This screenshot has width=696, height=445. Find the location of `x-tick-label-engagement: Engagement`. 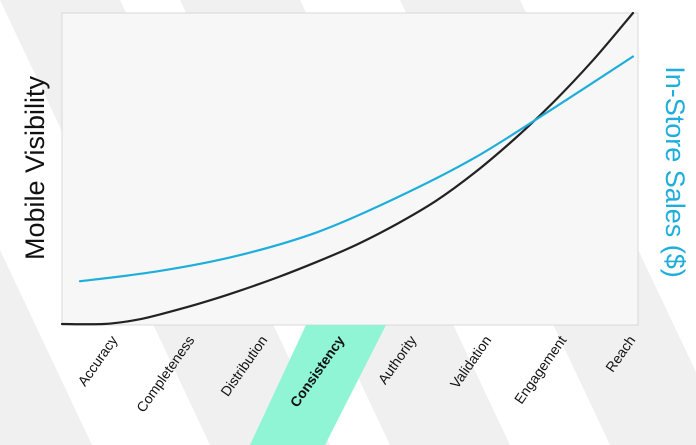

x-tick-label-engagement: Engagement is located at coordinates (540, 369).